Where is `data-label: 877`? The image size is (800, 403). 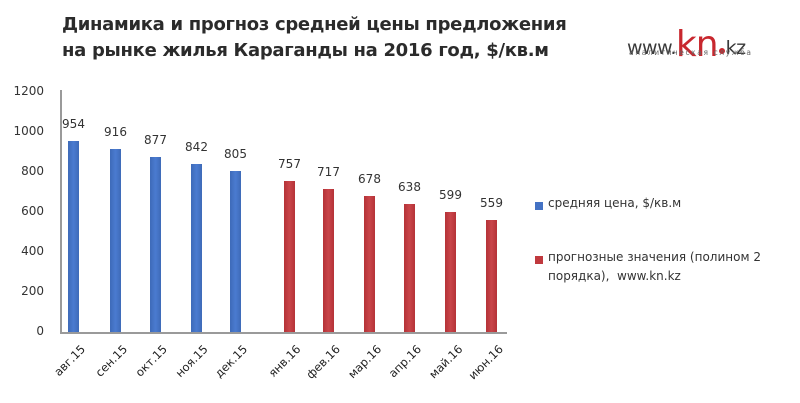 data-label: 877 is located at coordinates (155, 139).